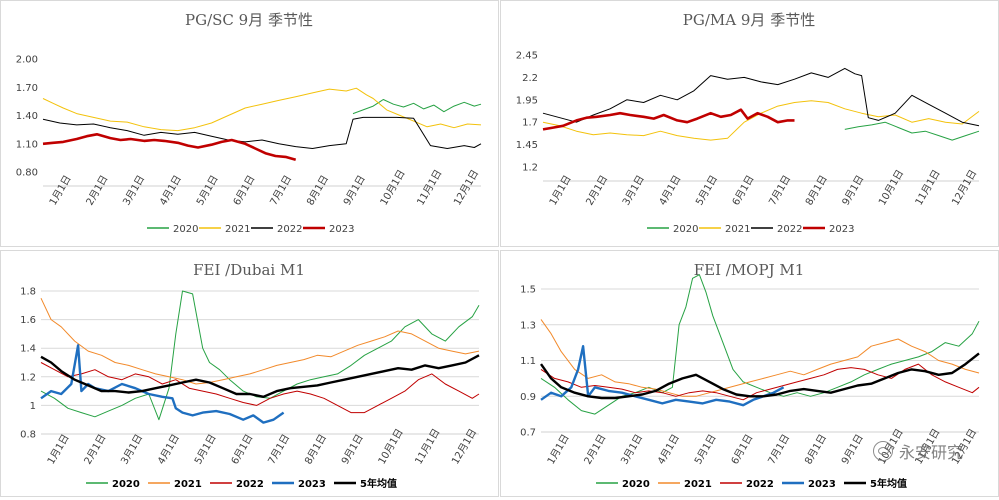 Image resolution: width=999 pixels, height=500 pixels. Describe the element at coordinates (530, 78) in the screenshot. I see `y-tick-label: 2.2` at that location.